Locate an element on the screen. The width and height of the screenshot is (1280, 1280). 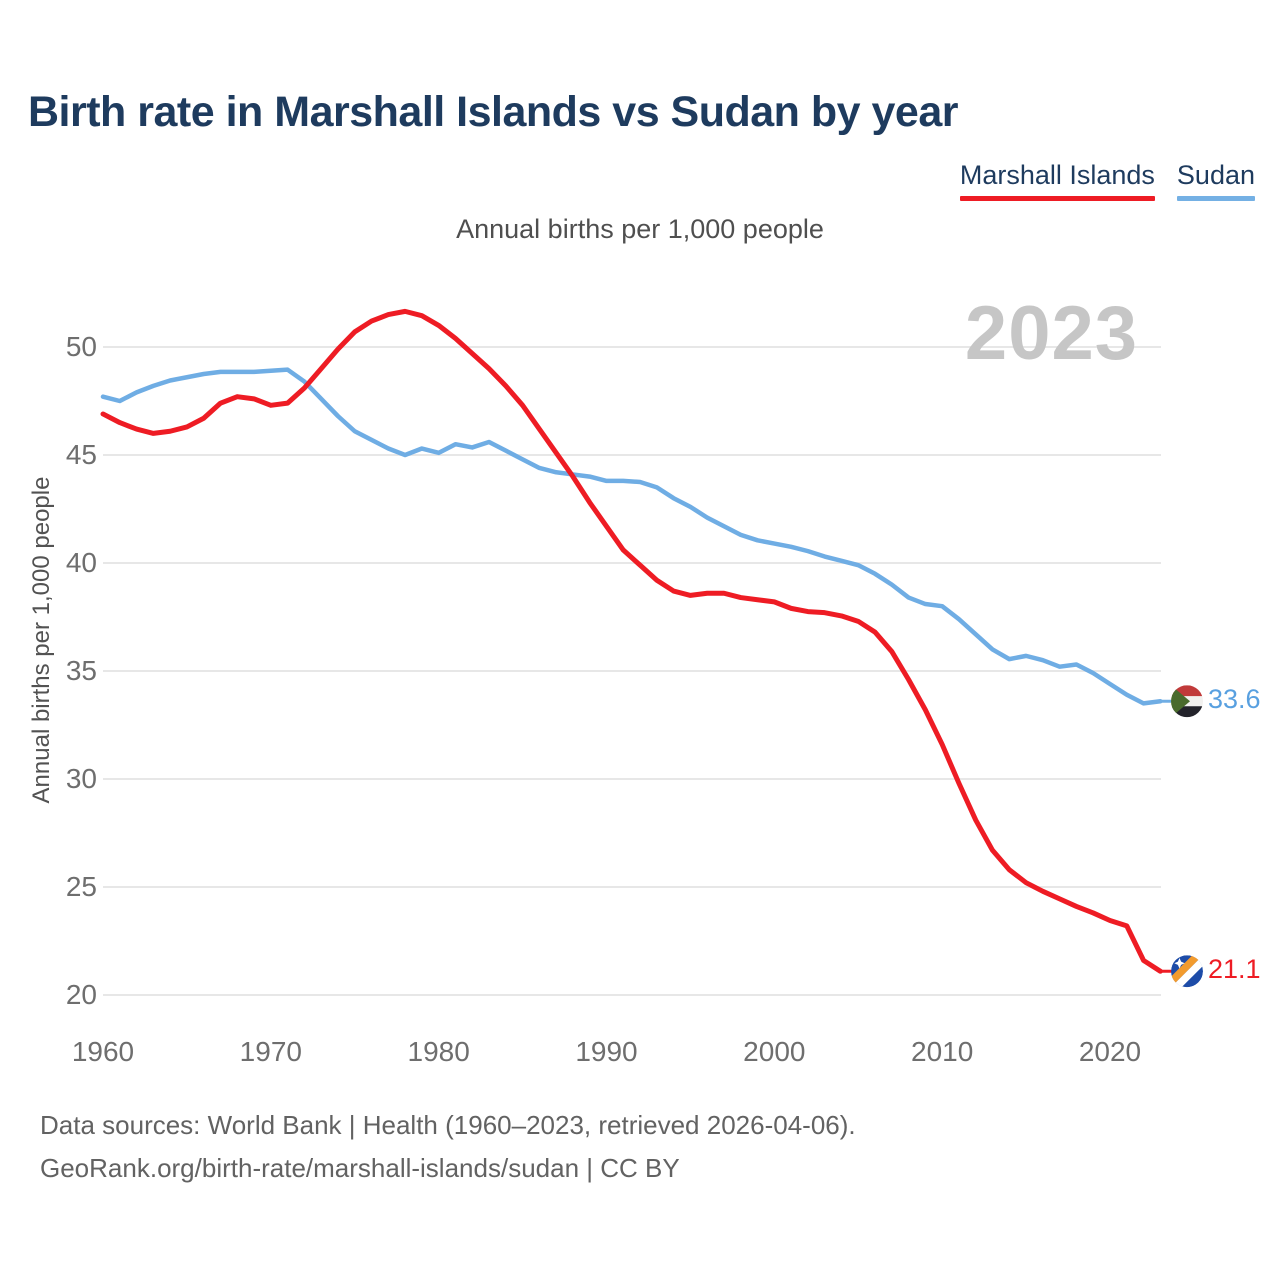
x-tick-label: 1980 is located at coordinates (438, 1051).